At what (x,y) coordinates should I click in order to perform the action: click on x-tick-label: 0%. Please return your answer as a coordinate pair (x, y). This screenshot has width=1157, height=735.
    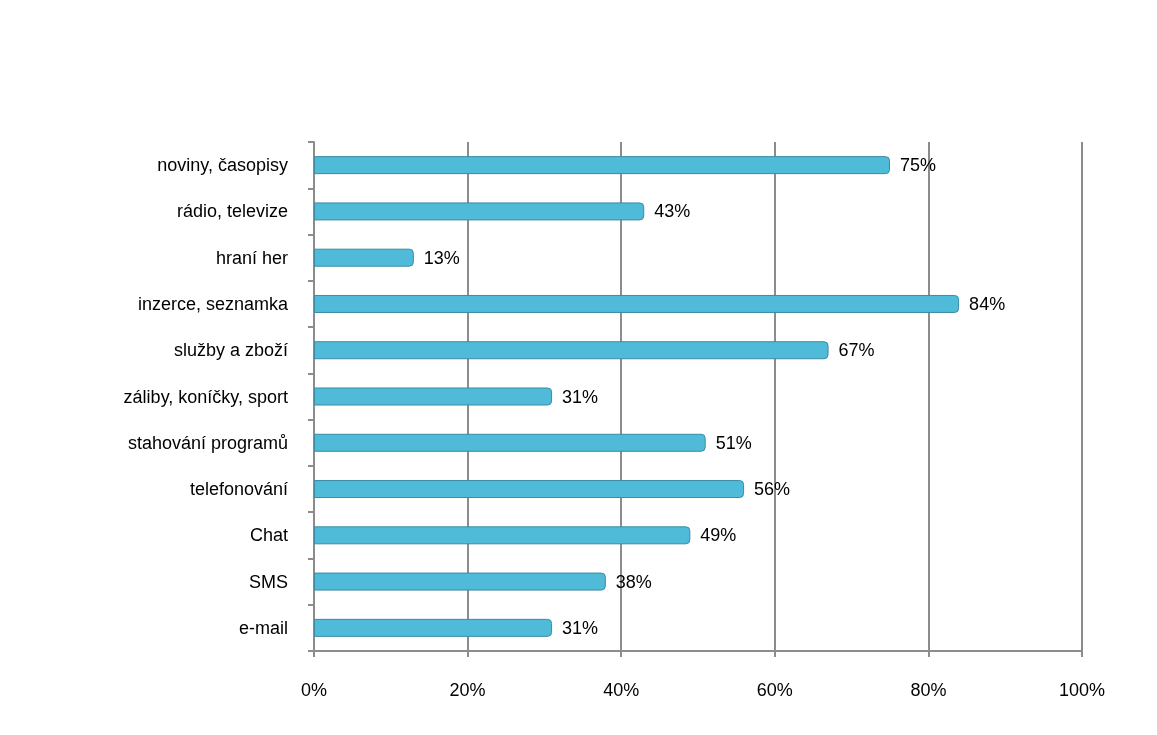
    Looking at the image, I should click on (314, 690).